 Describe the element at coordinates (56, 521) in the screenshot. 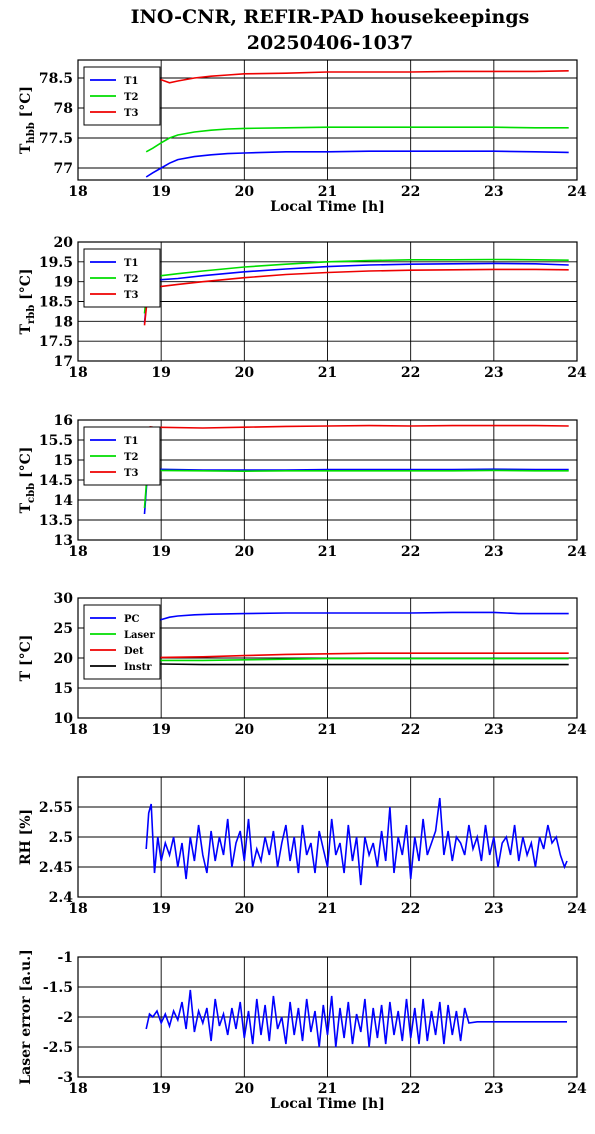

I see `y-tick-label: 13.5` at that location.